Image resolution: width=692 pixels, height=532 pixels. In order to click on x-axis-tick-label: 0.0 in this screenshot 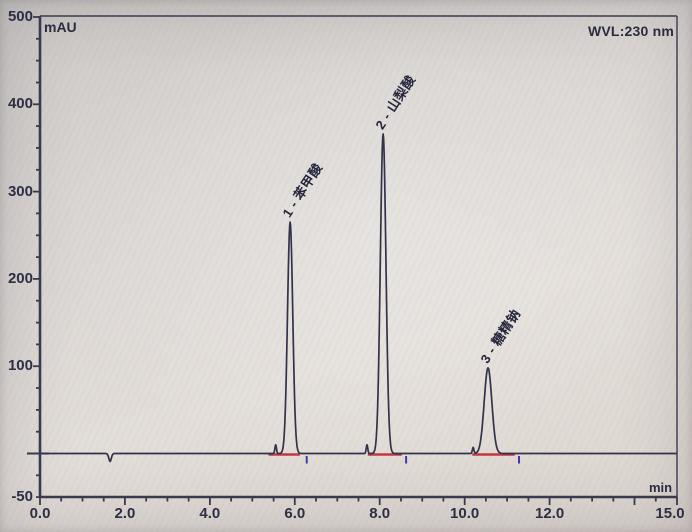, I will do `click(40, 513)`.